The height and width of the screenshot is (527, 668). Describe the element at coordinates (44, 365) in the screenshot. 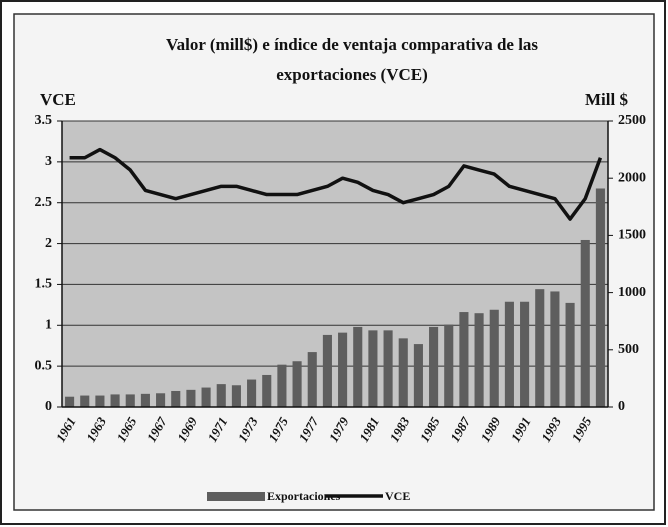

I see `y-tick-label: 0.5` at that location.